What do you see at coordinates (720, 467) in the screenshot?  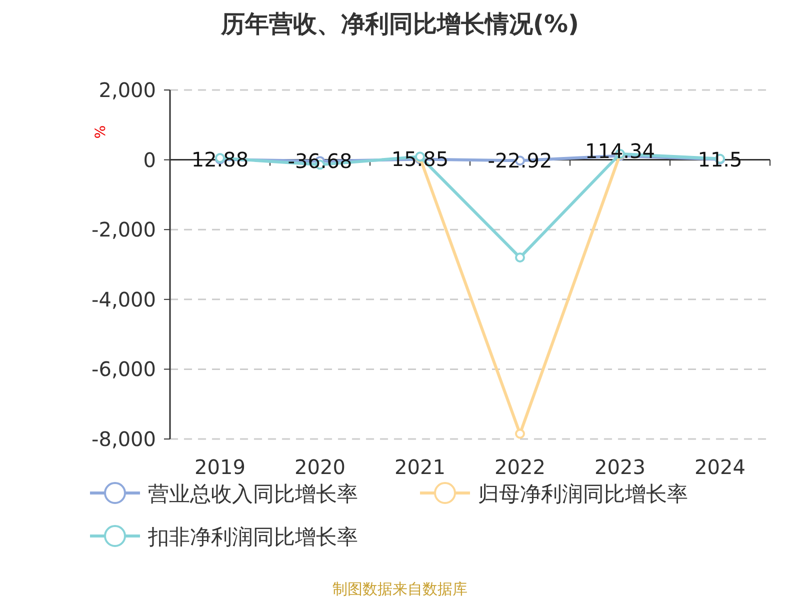 I see `x-tick-label: 2024` at bounding box center [720, 467].